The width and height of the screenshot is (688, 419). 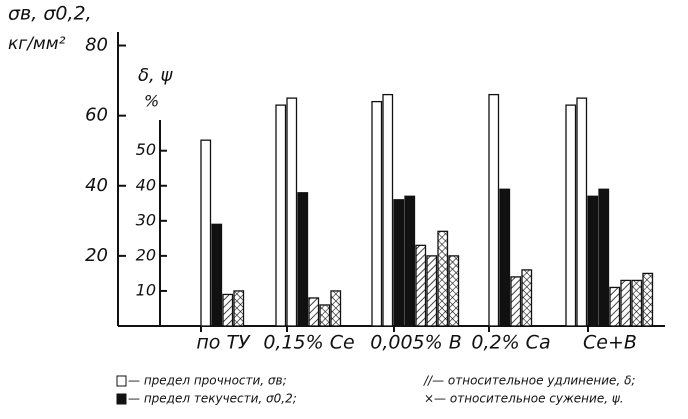 What do you see at coordinates (212, 399) in the screenshot?
I see `legend-label: — предел текучести, σ0,2;` at bounding box center [212, 399].